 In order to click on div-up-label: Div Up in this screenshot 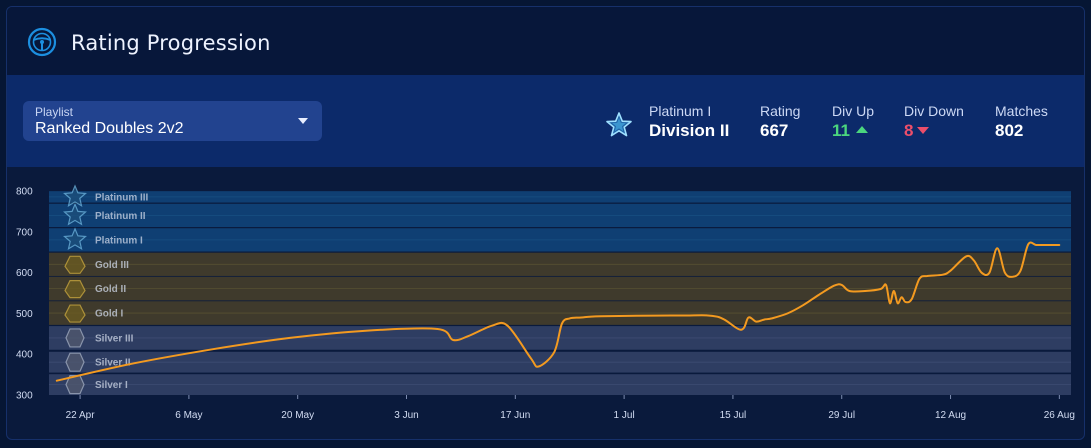, I will do `click(853, 111)`.